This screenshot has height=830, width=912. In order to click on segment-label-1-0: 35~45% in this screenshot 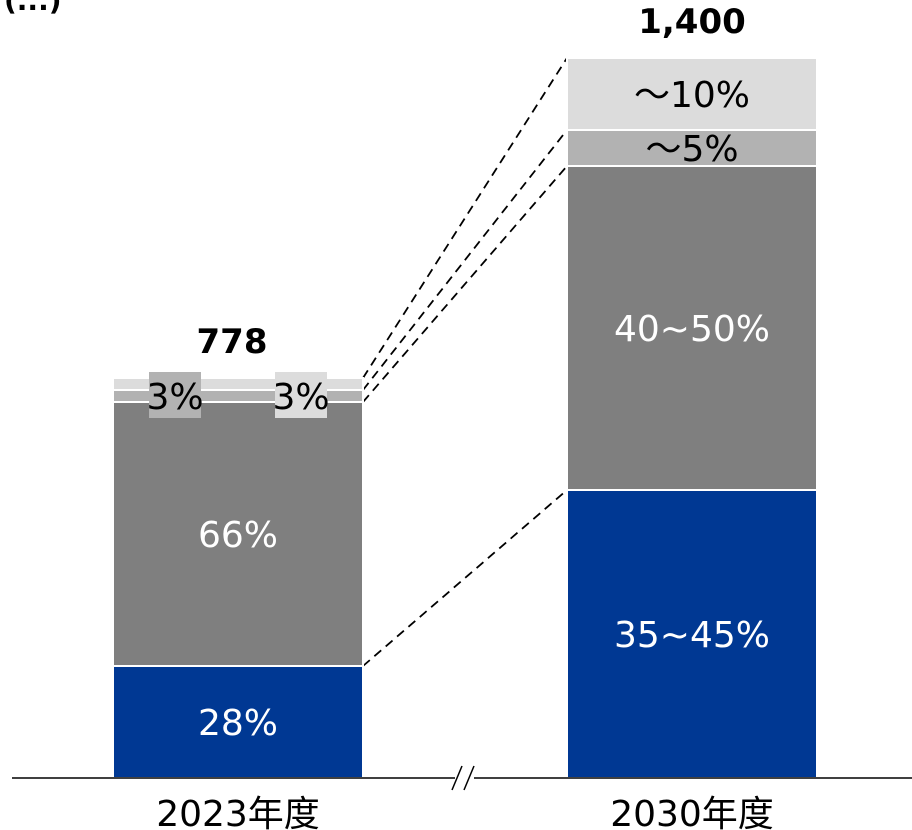, I will do `click(692, 635)`.